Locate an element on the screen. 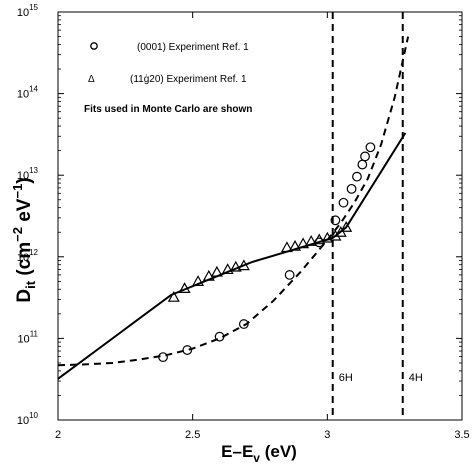 The image size is (474, 475). y-tick-label: 1015 is located at coordinates (28, 11).